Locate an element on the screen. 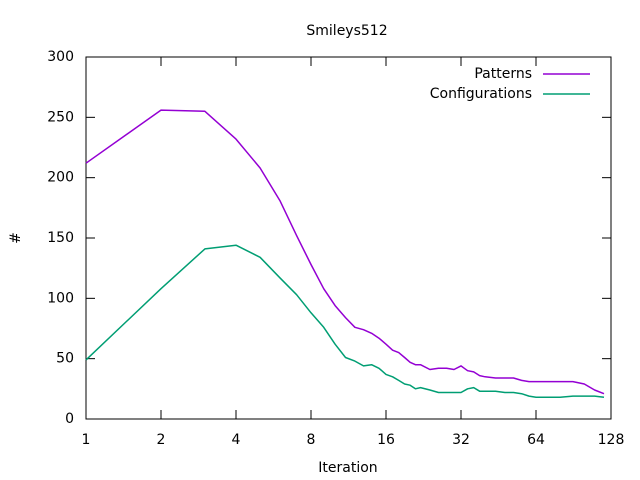 Image resolution: width=640 pixels, height=480 pixels. legend-label-patterns: Patterns is located at coordinates (503, 74).